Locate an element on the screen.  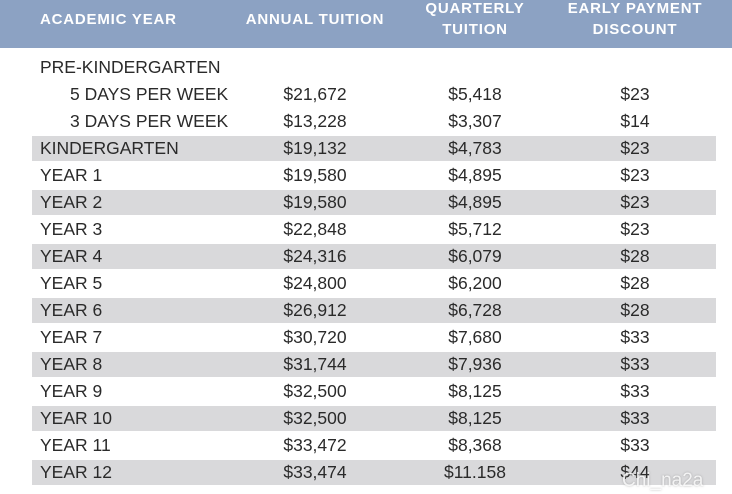
discount-value: $44 is located at coordinates (635, 472).